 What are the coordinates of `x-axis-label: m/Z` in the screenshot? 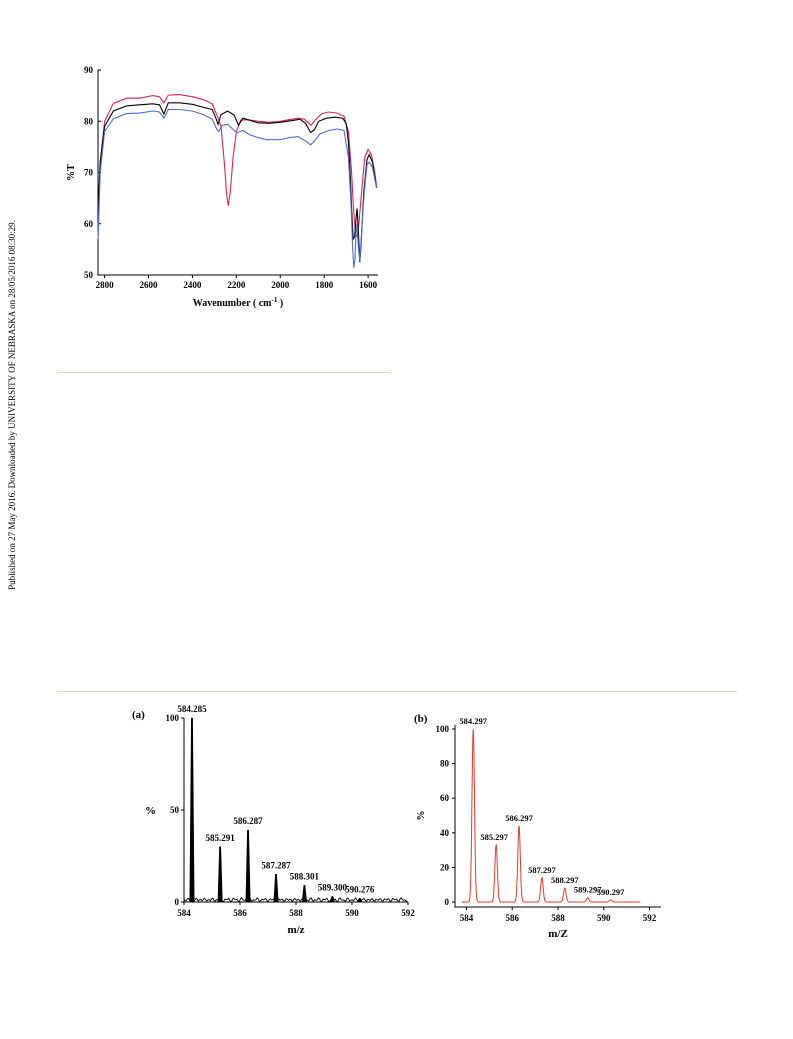 It's located at (558, 934).